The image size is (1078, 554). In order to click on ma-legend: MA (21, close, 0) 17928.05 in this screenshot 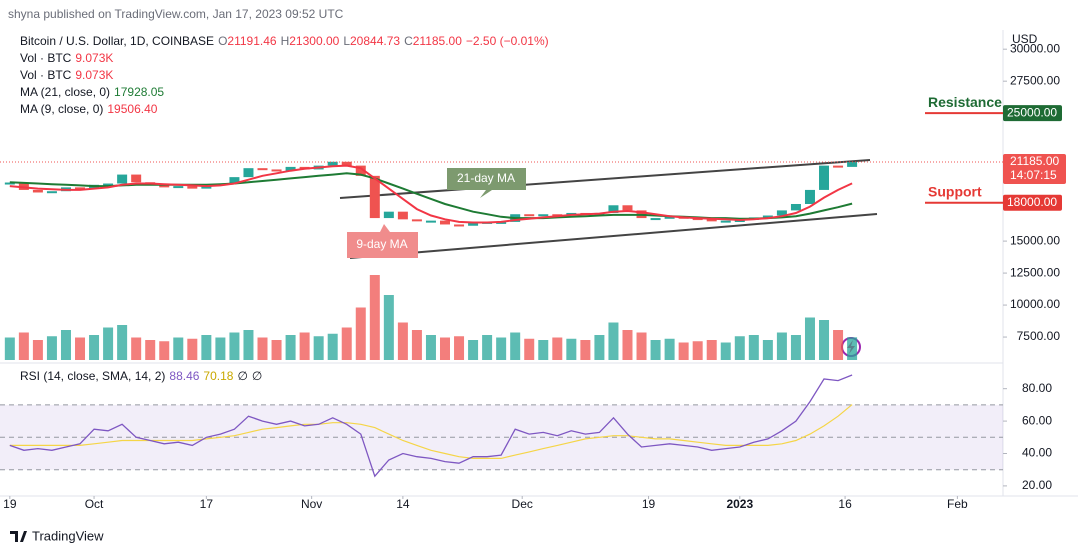, I will do `click(92, 92)`.